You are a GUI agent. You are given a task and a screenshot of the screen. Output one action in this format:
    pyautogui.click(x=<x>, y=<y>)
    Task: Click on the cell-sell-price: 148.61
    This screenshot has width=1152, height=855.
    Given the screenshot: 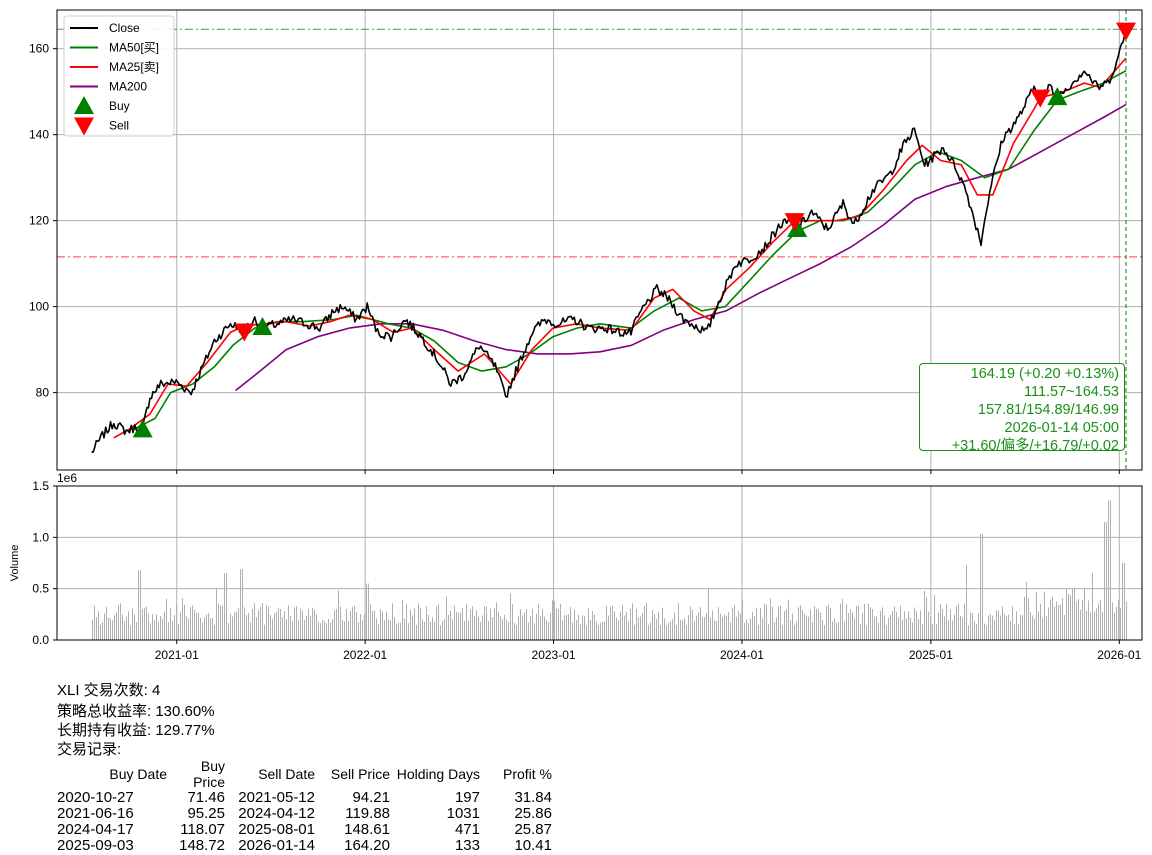 What is the action you would take?
    pyautogui.click(x=367, y=829)
    